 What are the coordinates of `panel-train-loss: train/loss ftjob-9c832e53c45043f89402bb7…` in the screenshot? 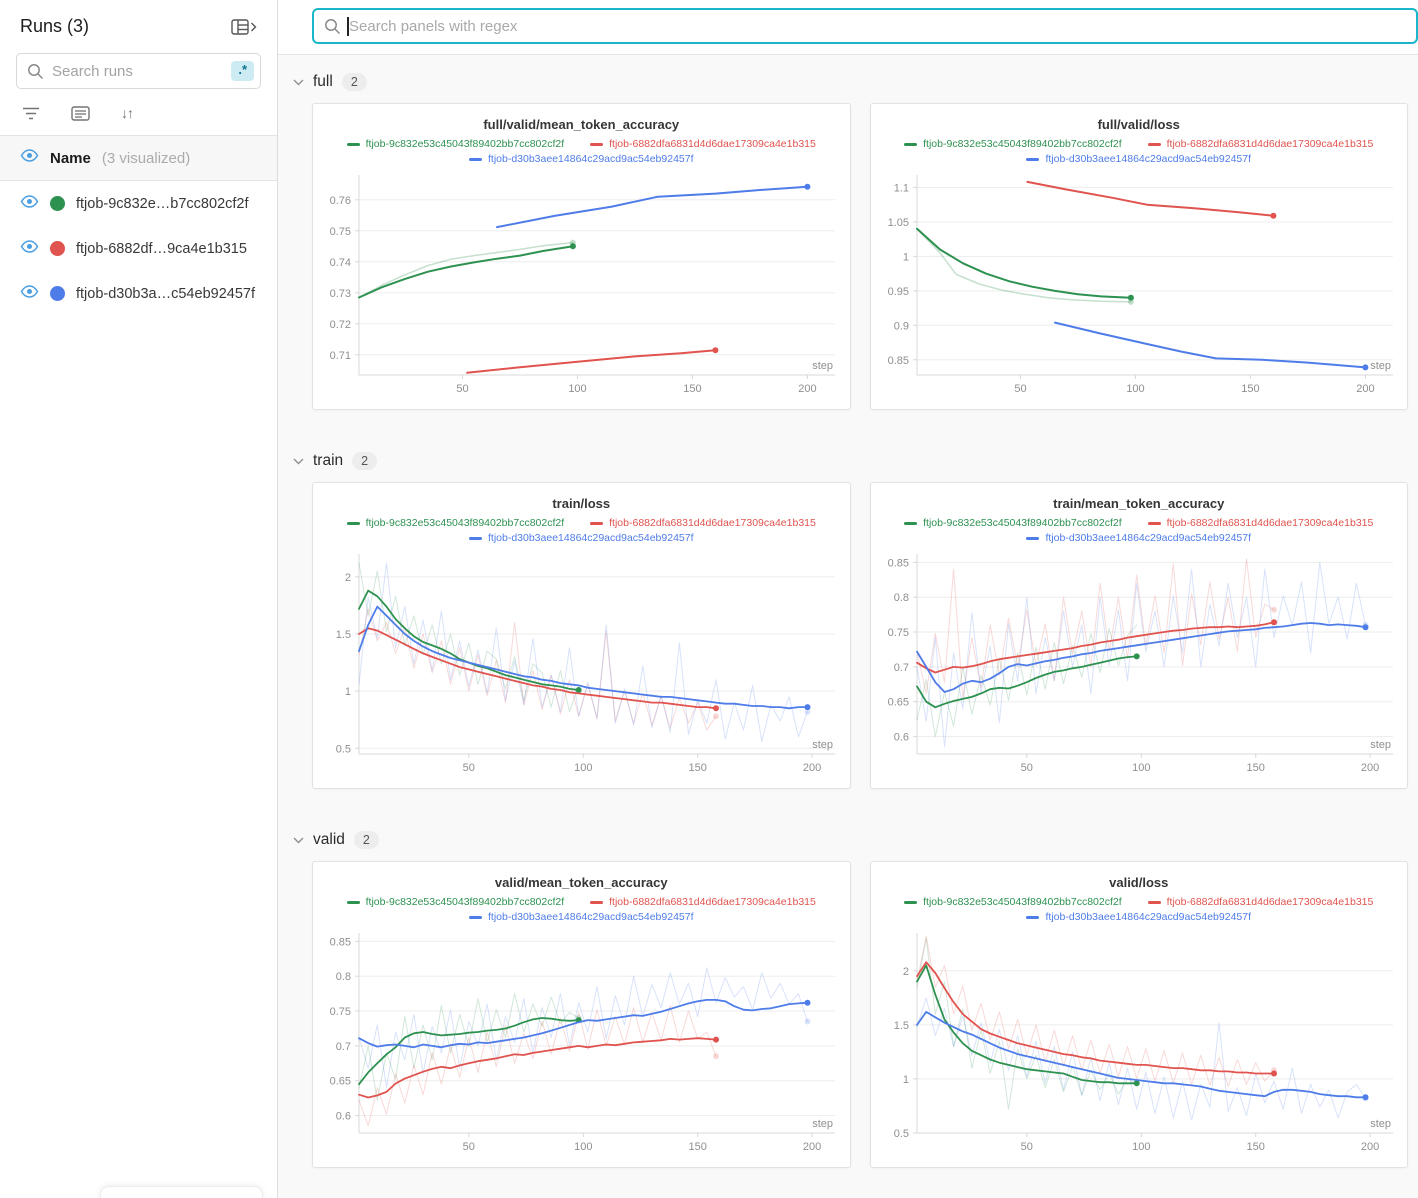 It's located at (581, 635).